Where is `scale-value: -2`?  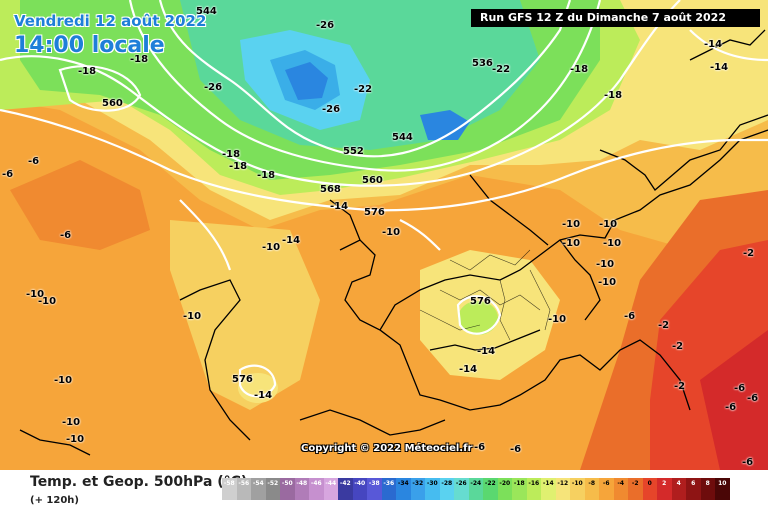
scale-value: -2 is located at coordinates (635, 483).